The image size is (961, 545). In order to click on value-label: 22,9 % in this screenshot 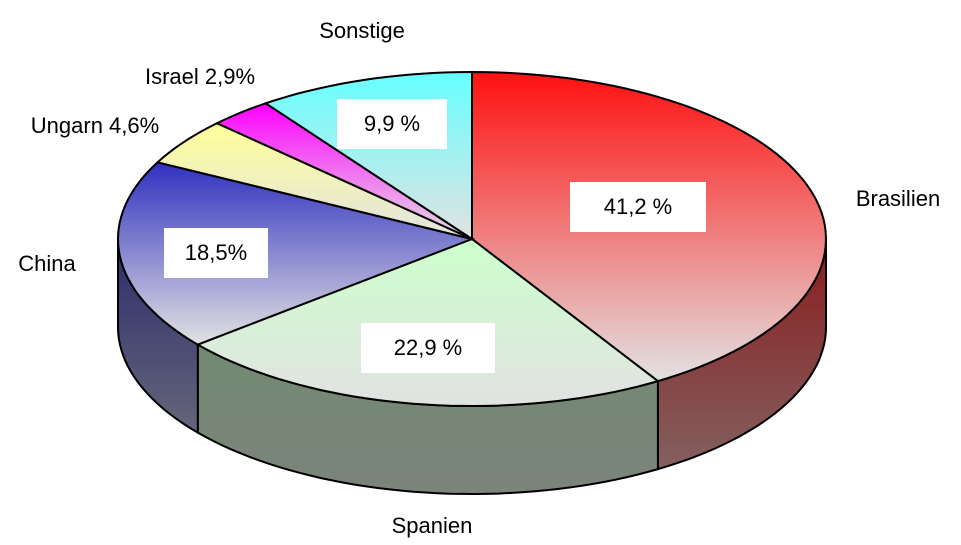, I will do `click(428, 347)`.